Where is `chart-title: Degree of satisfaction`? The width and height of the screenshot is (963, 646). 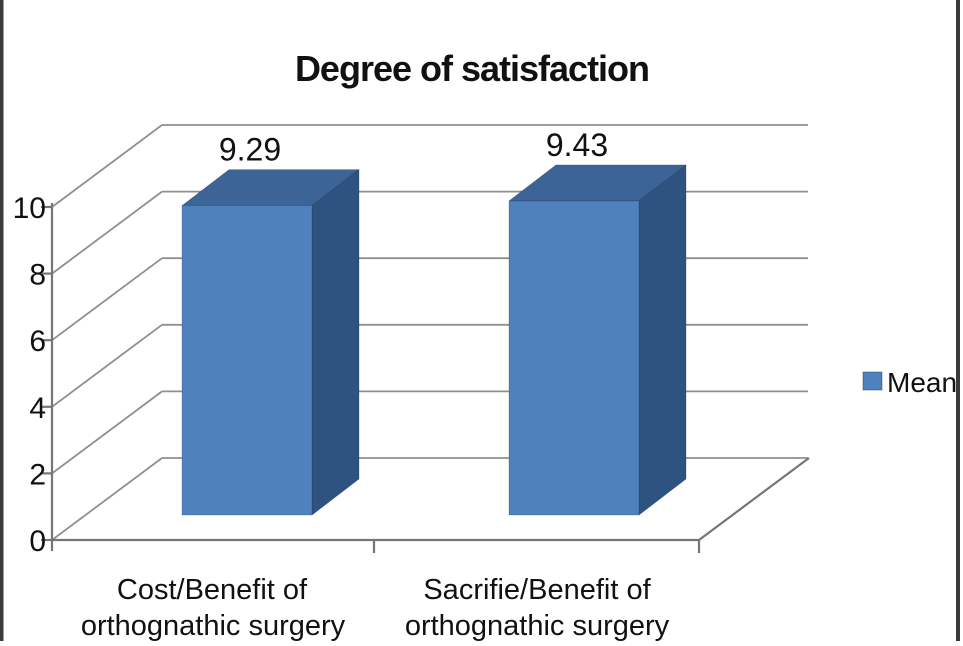
chart-title: Degree of satisfaction is located at coordinates (472, 68).